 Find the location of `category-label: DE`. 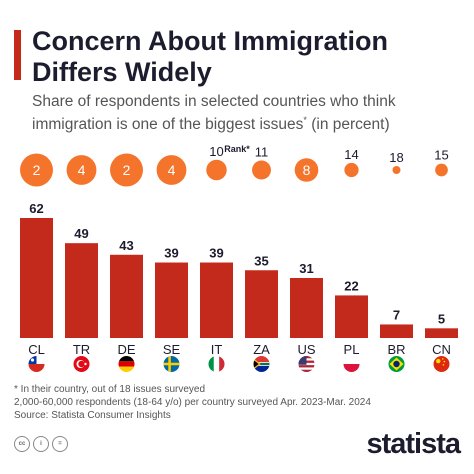

category-label: DE is located at coordinates (126, 349).